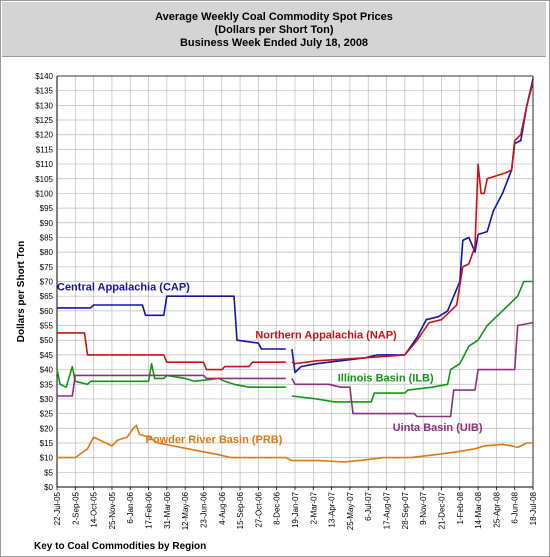  Describe the element at coordinates (48, 487) in the screenshot. I see `y-tick-label: $0` at that location.